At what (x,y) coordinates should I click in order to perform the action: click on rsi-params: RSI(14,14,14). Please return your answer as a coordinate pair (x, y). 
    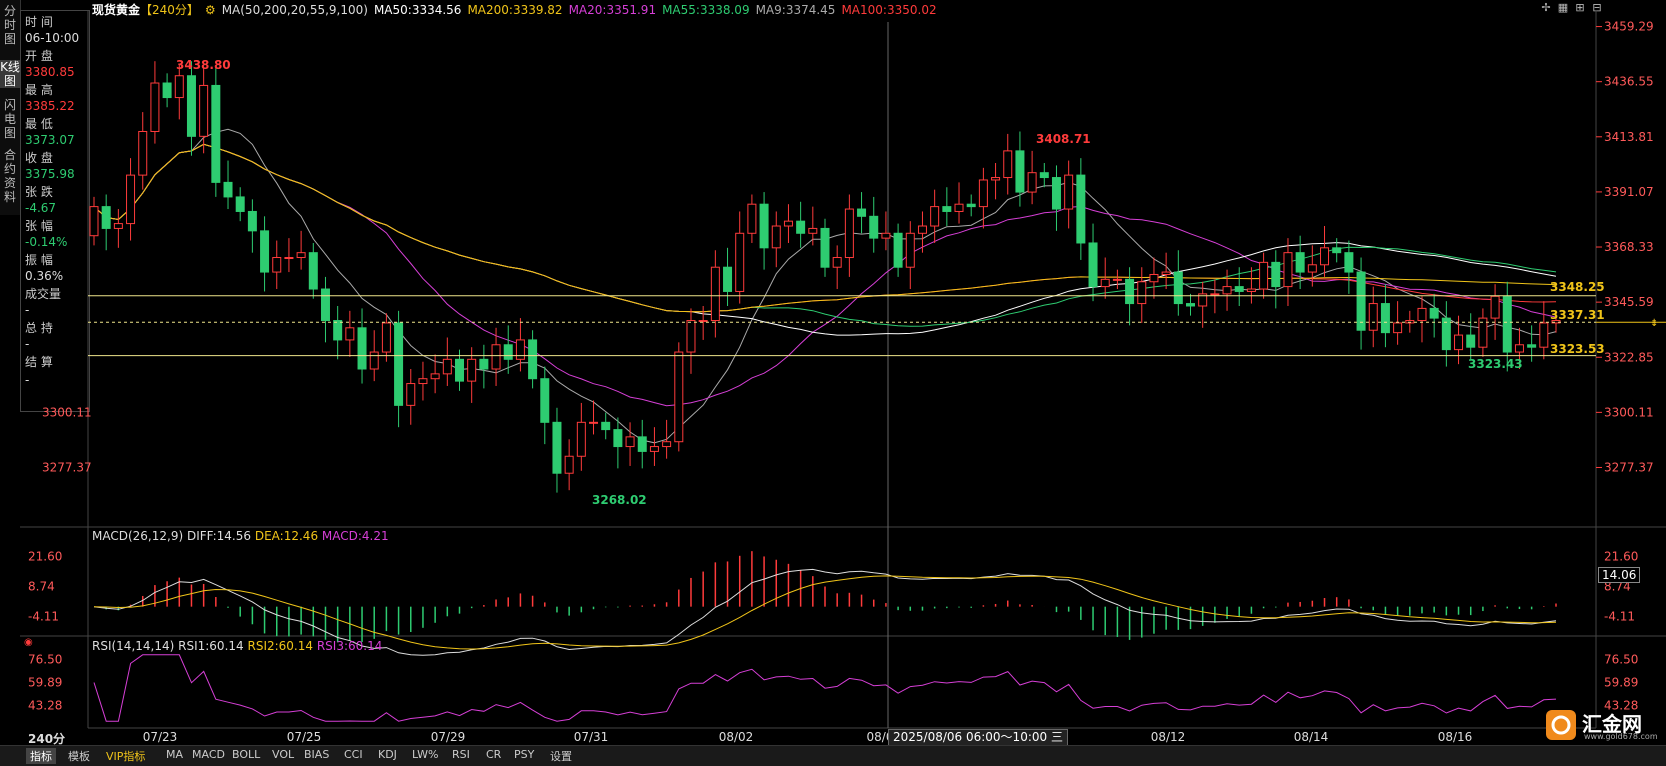
    Looking at the image, I should click on (133, 646).